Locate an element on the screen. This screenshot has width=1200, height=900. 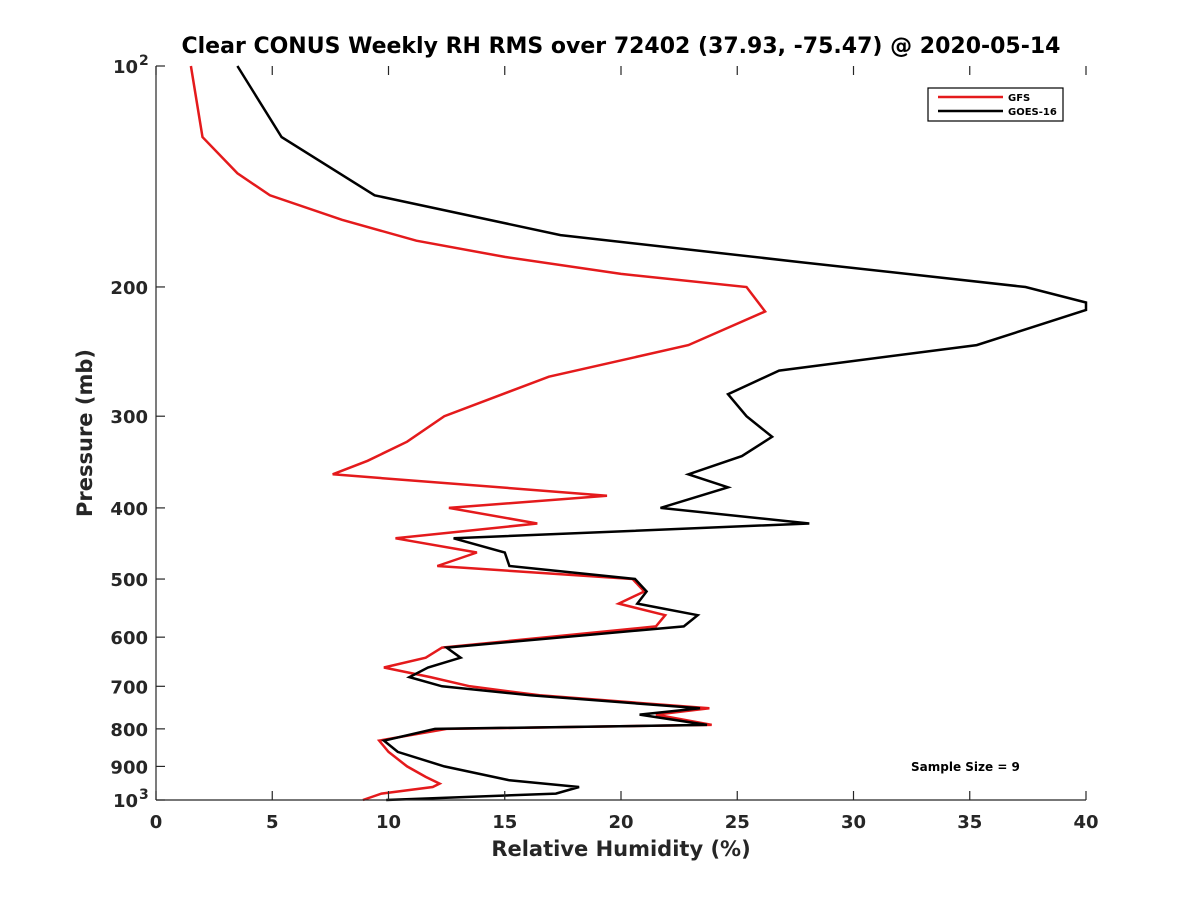
y-tick-label: 300 is located at coordinates (129, 417).